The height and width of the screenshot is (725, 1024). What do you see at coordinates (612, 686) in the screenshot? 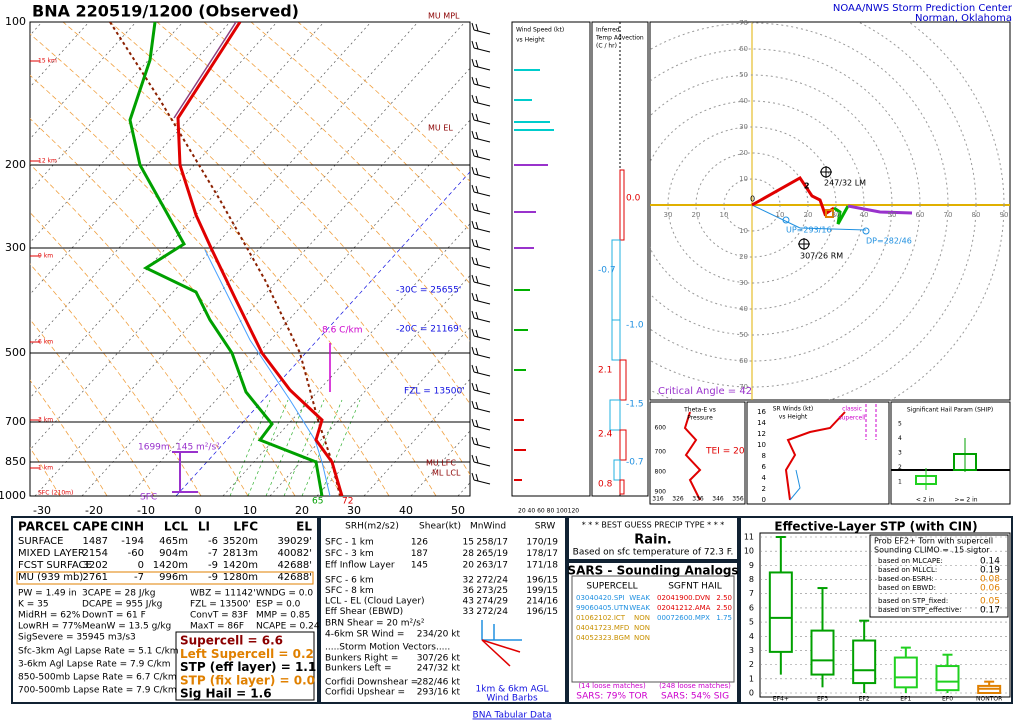
I see `label: (14 loose matches)` at bounding box center [612, 686].